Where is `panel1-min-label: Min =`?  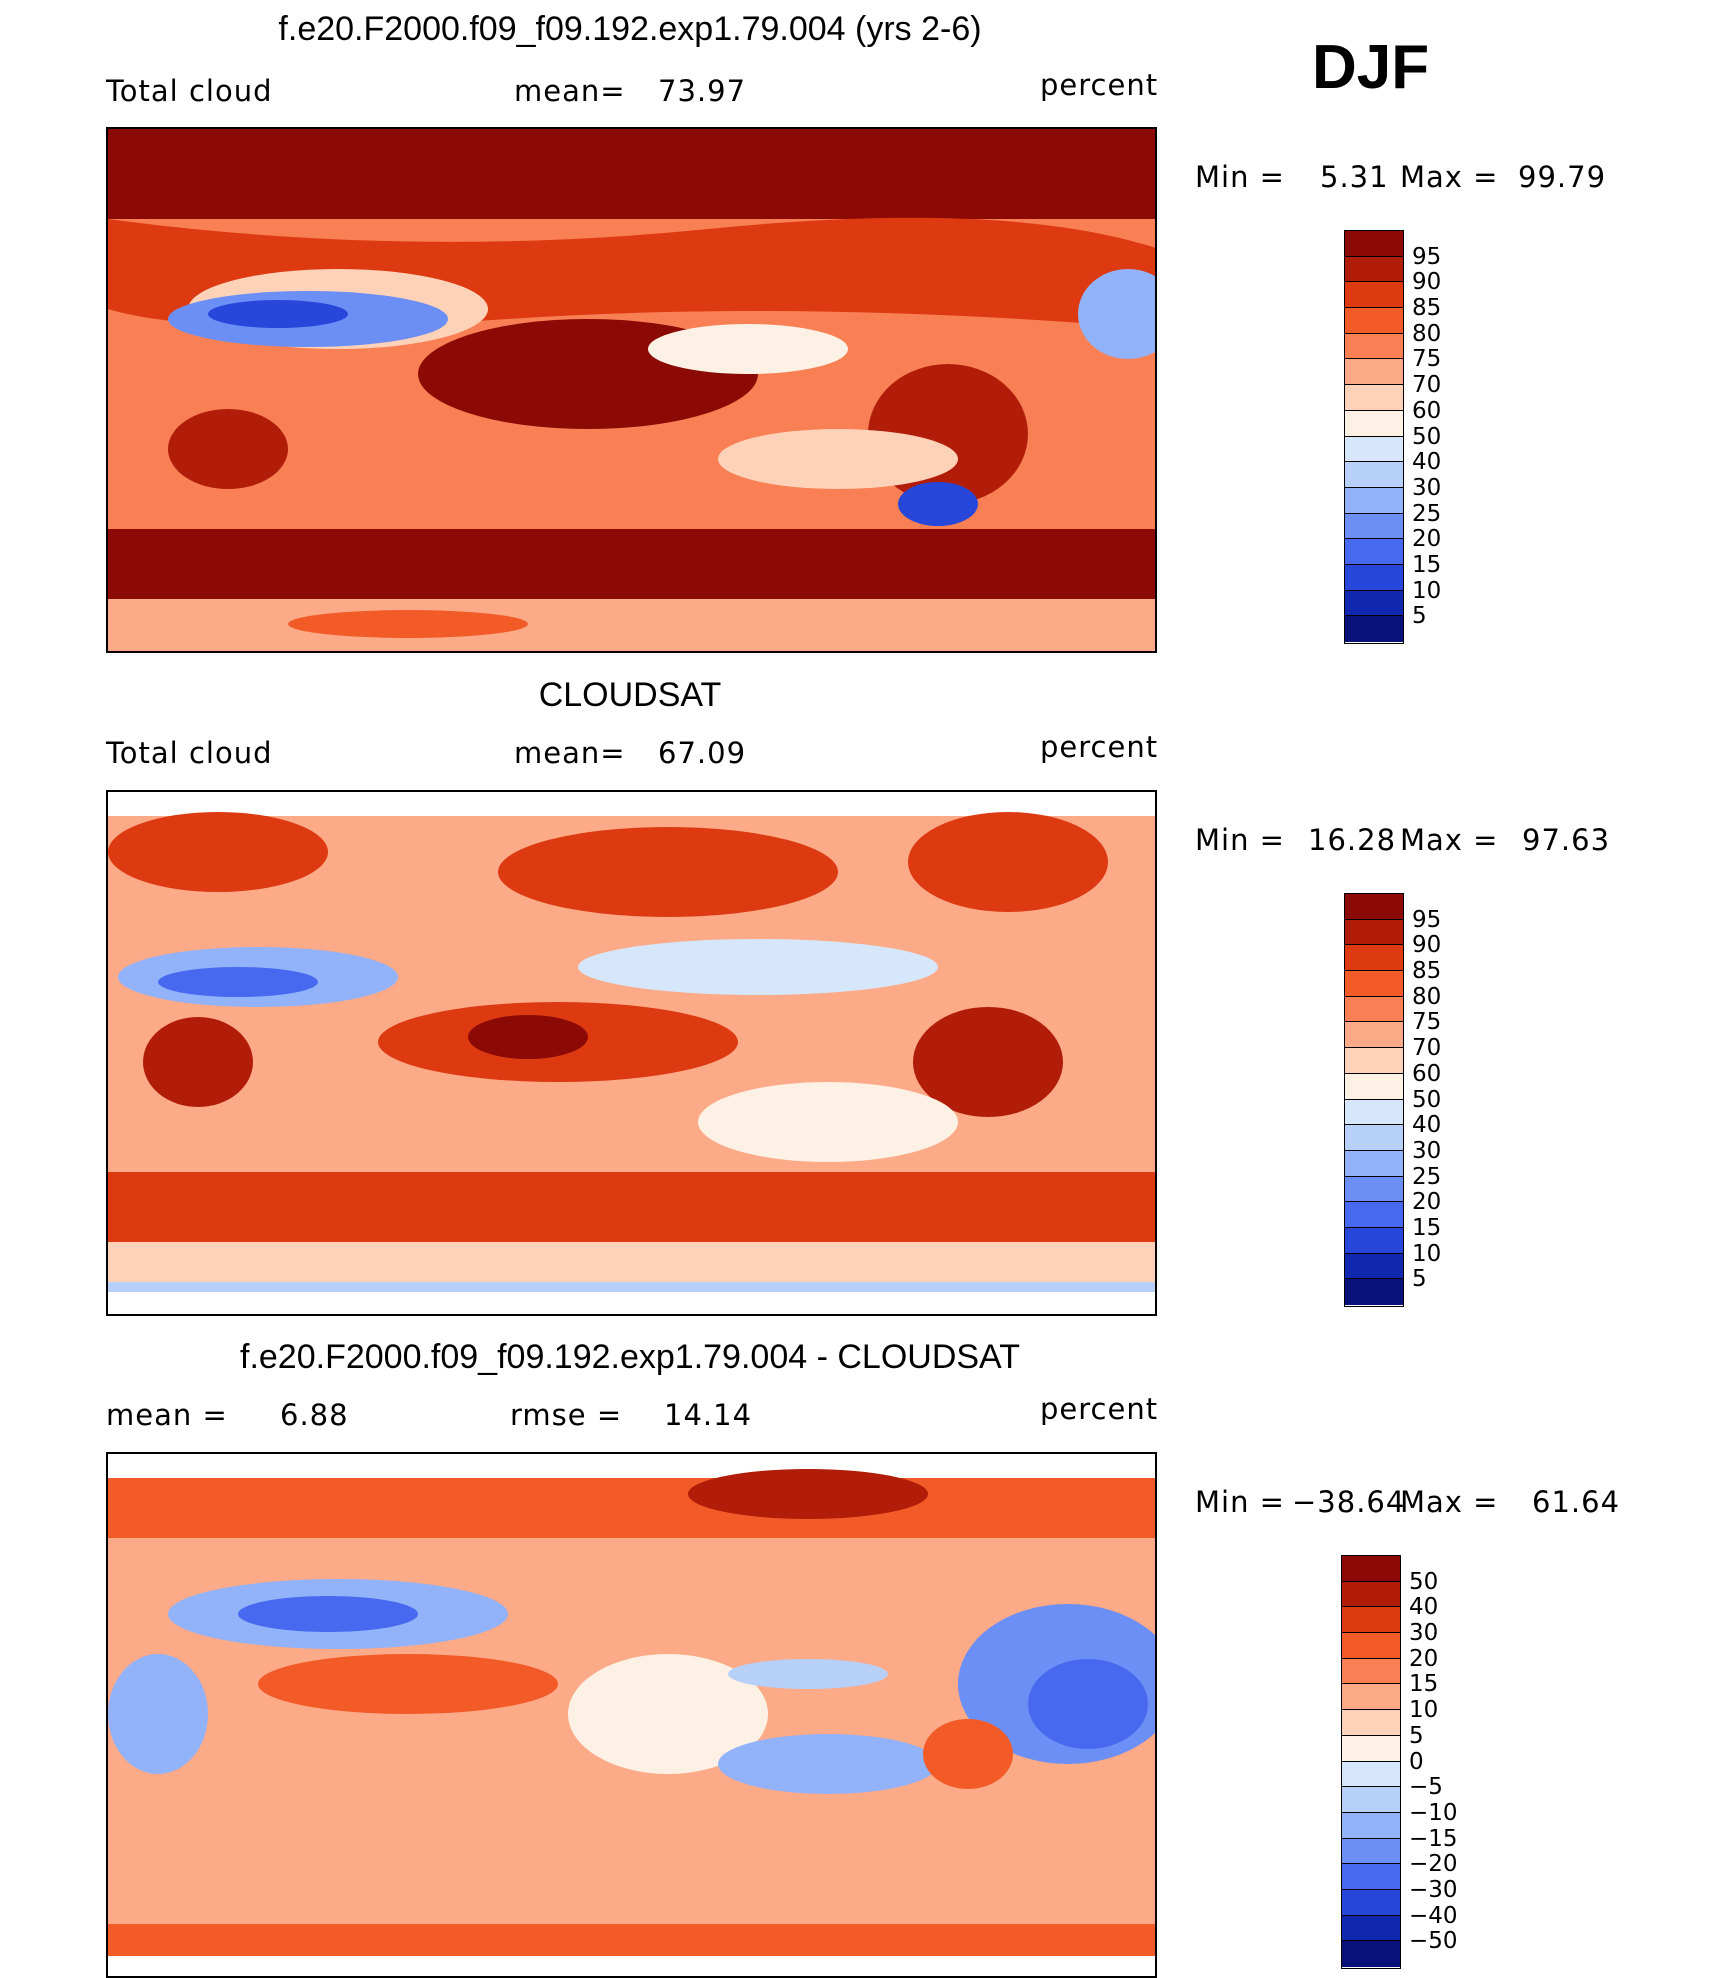 panel1-min-label: Min = is located at coordinates (1240, 177).